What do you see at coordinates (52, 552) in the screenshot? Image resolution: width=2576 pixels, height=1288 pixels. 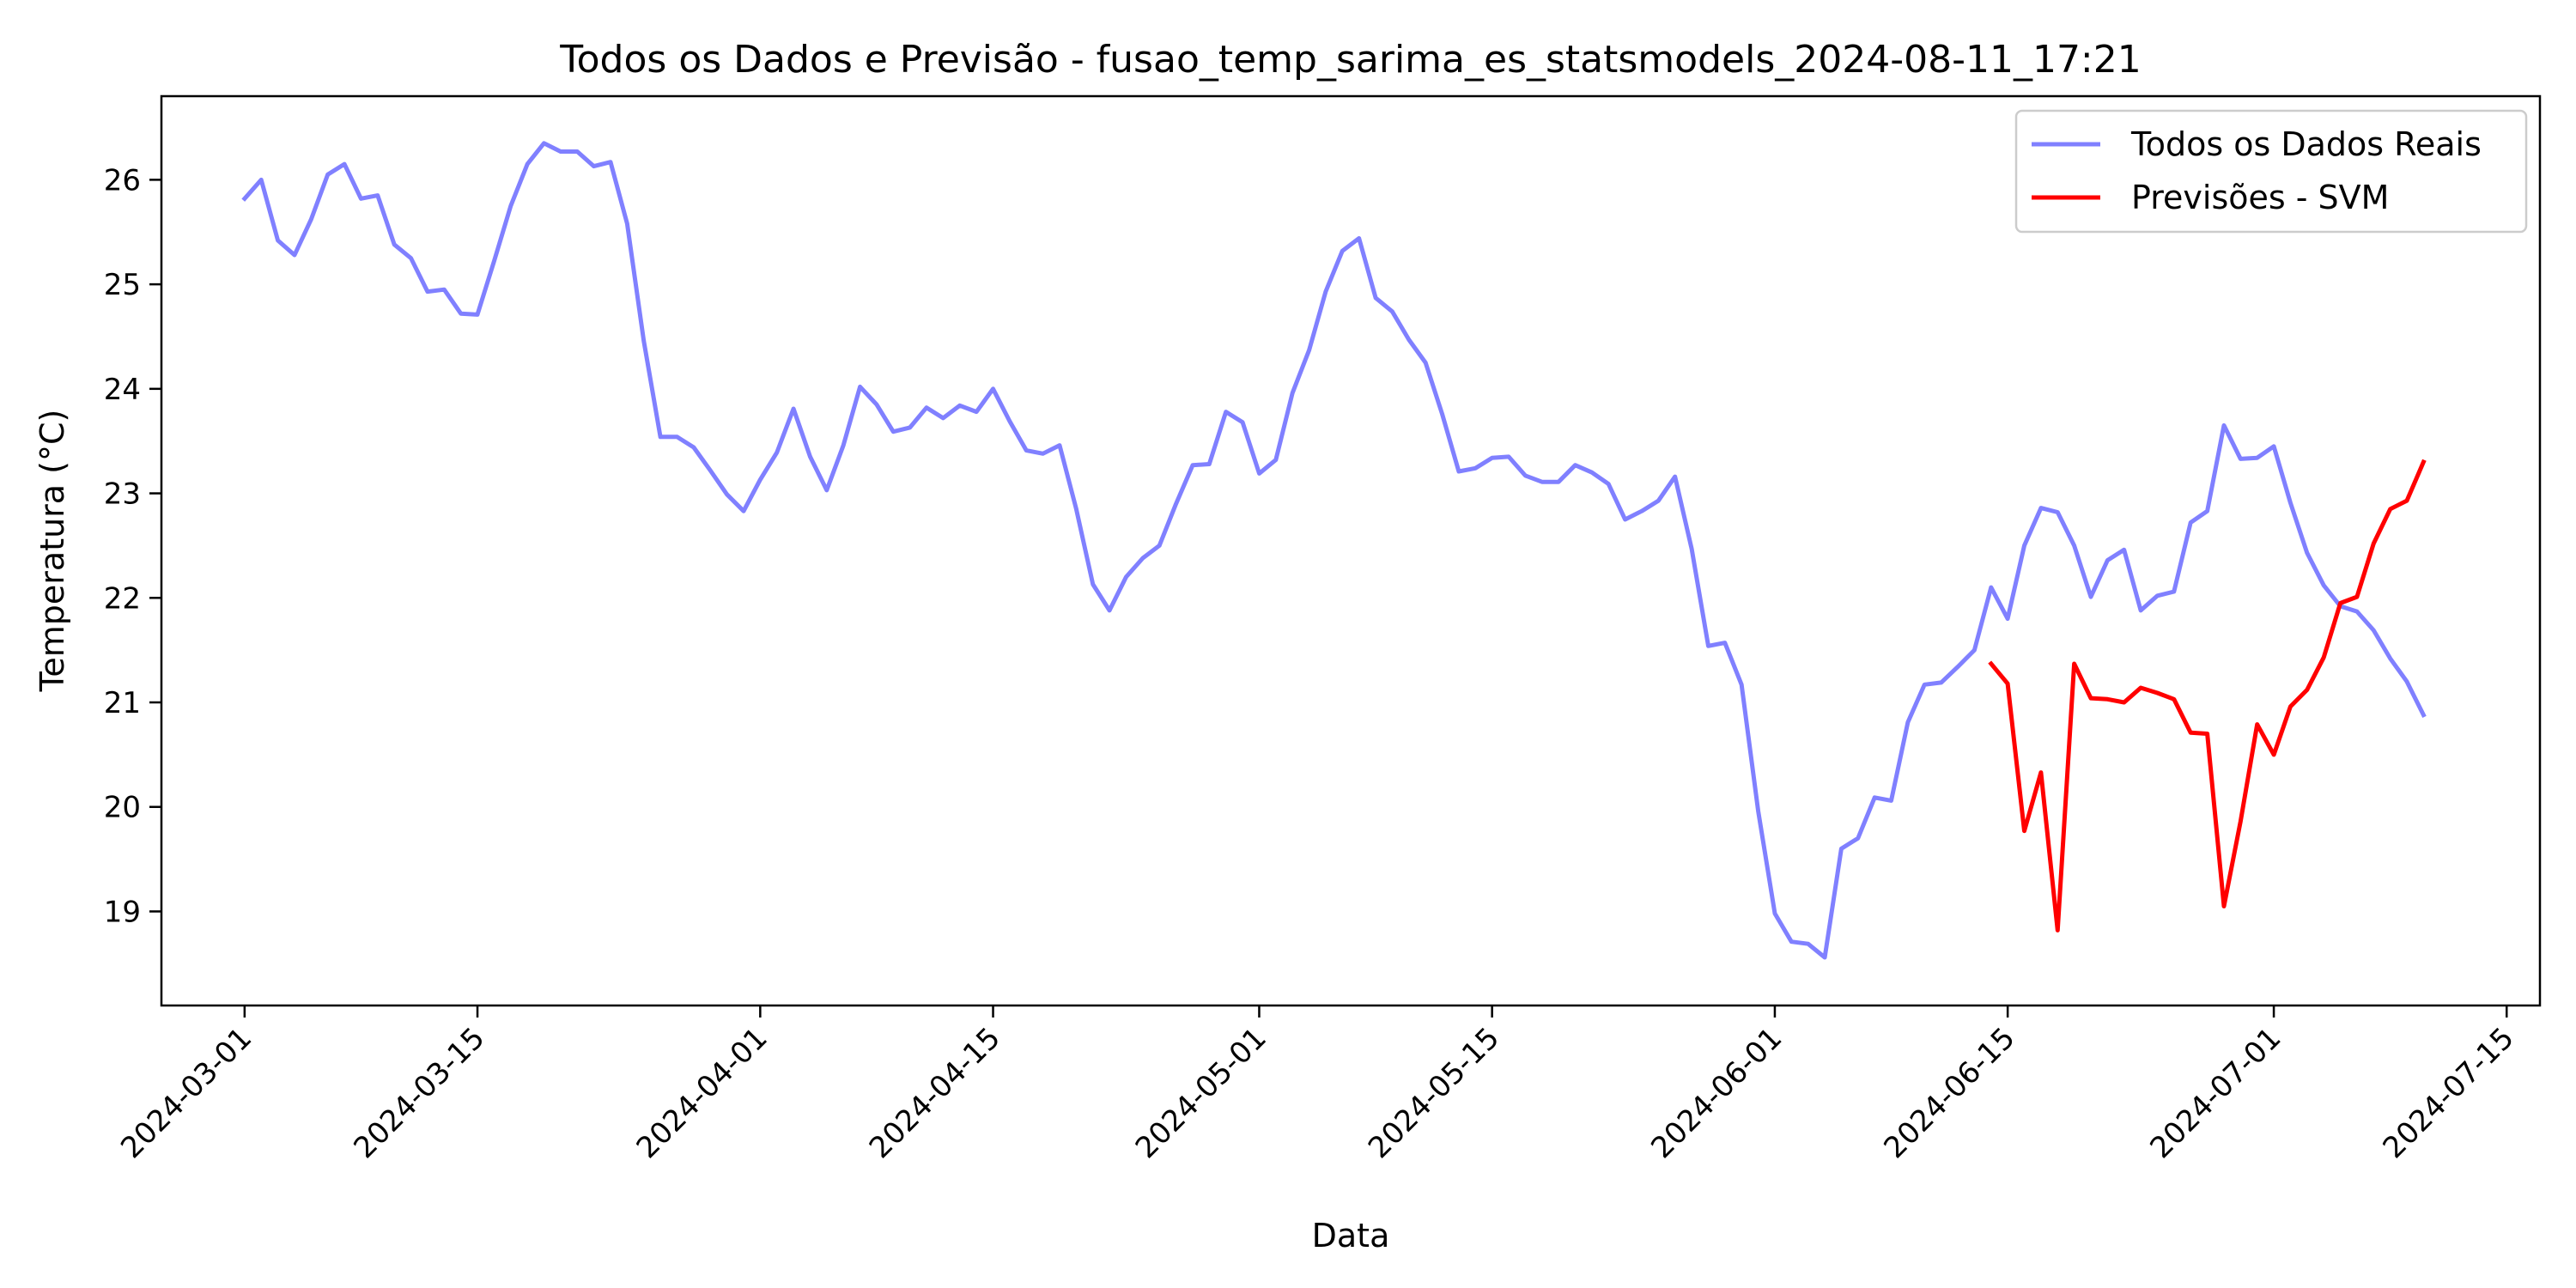 I see `y-axis-label: Temperatura (°C)` at bounding box center [52, 552].